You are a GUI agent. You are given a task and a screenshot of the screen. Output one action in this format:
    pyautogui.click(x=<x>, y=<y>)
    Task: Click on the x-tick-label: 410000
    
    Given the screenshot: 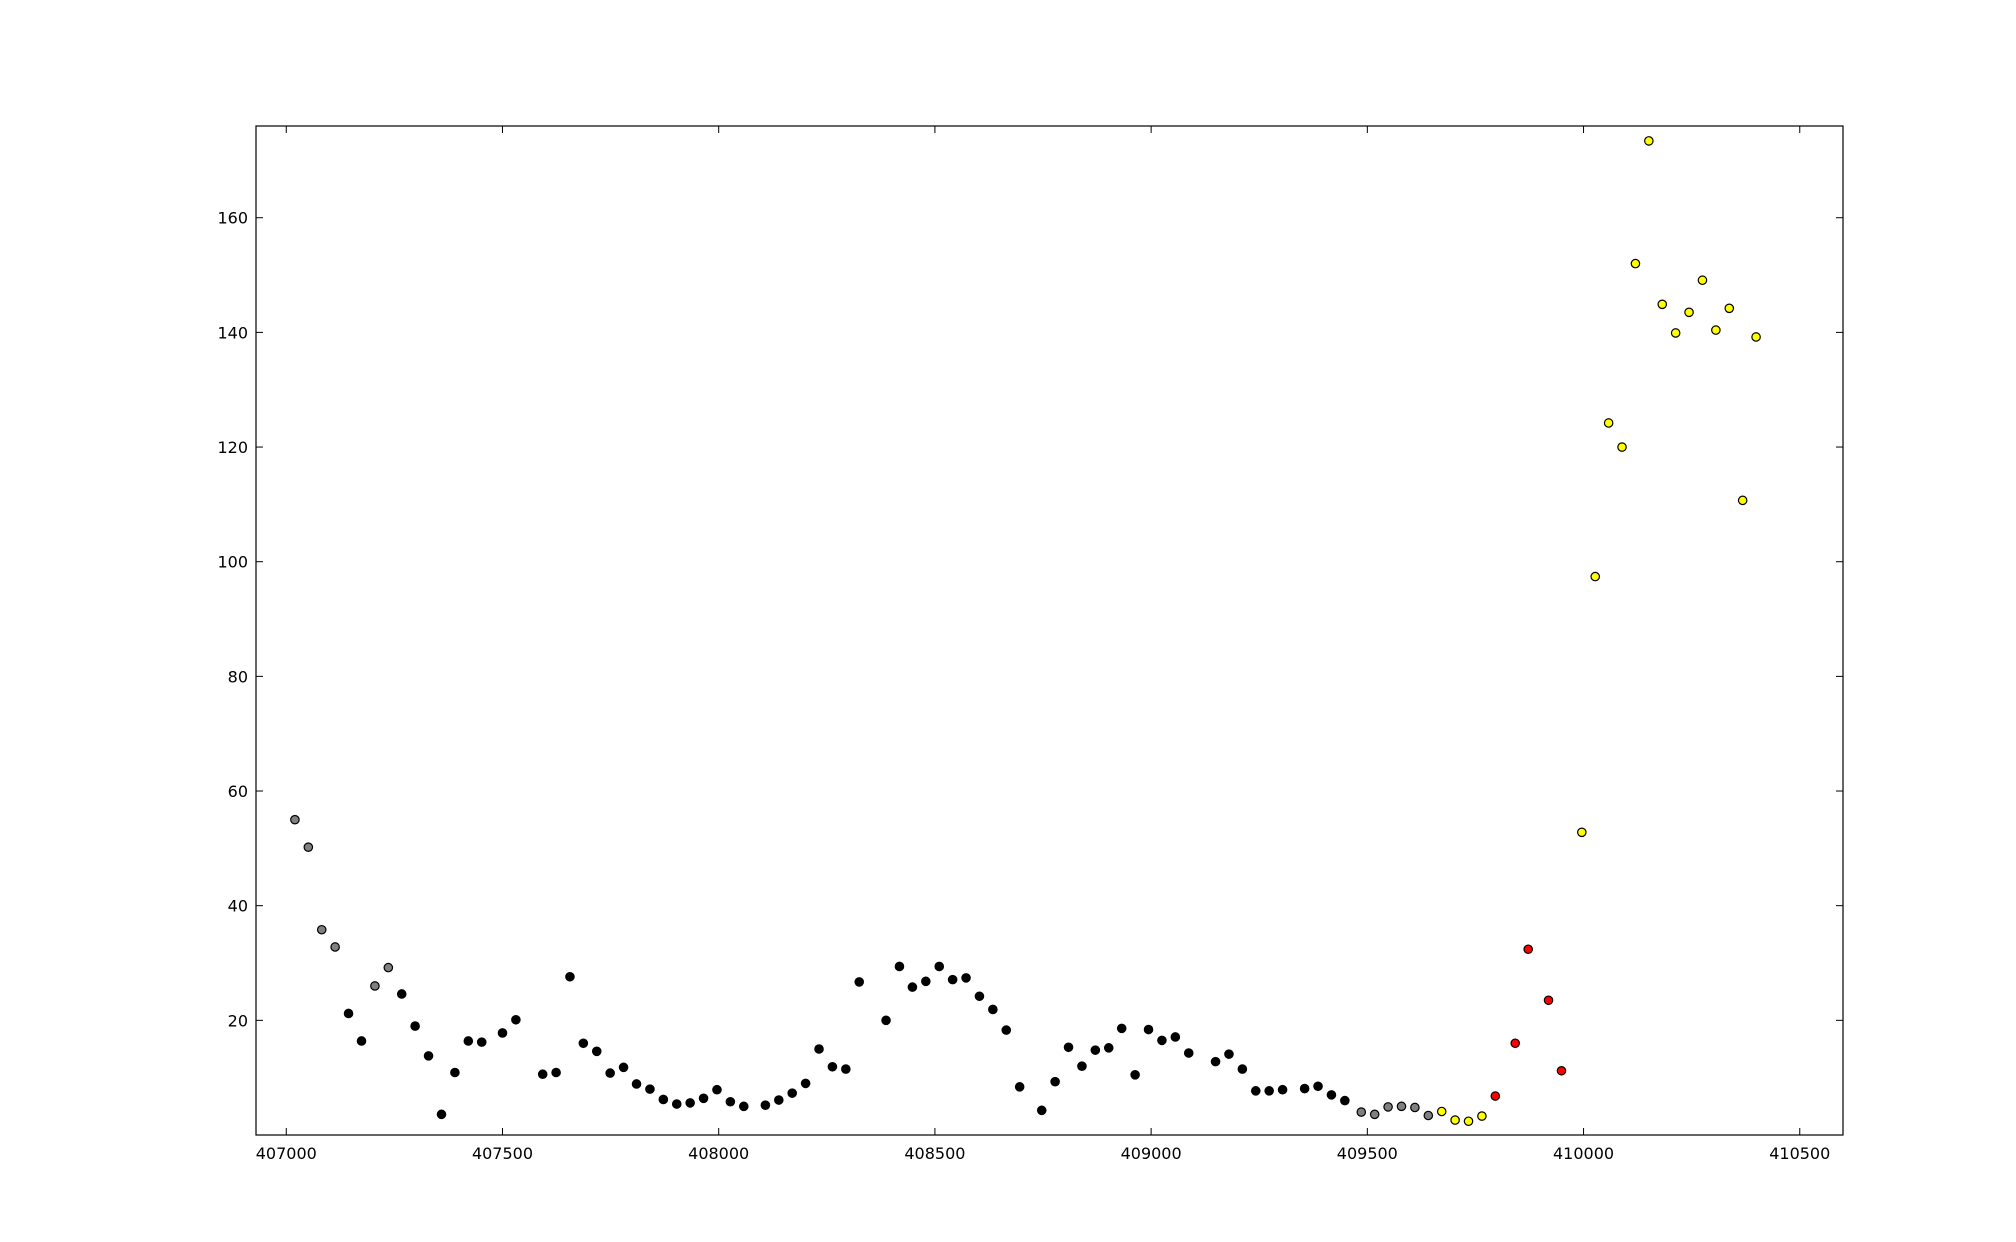 What is the action you would take?
    pyautogui.click(x=1583, y=1153)
    